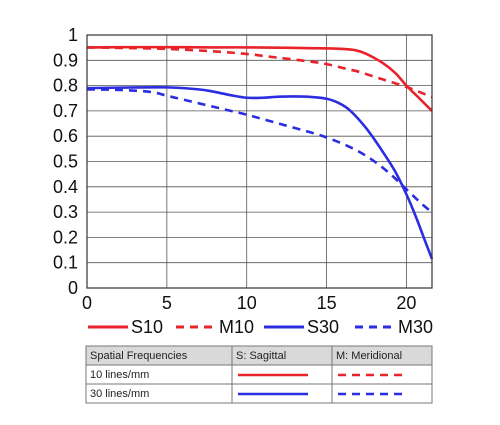 The height and width of the screenshot is (425, 500). I want to click on series-line-s10, so click(259, 78).